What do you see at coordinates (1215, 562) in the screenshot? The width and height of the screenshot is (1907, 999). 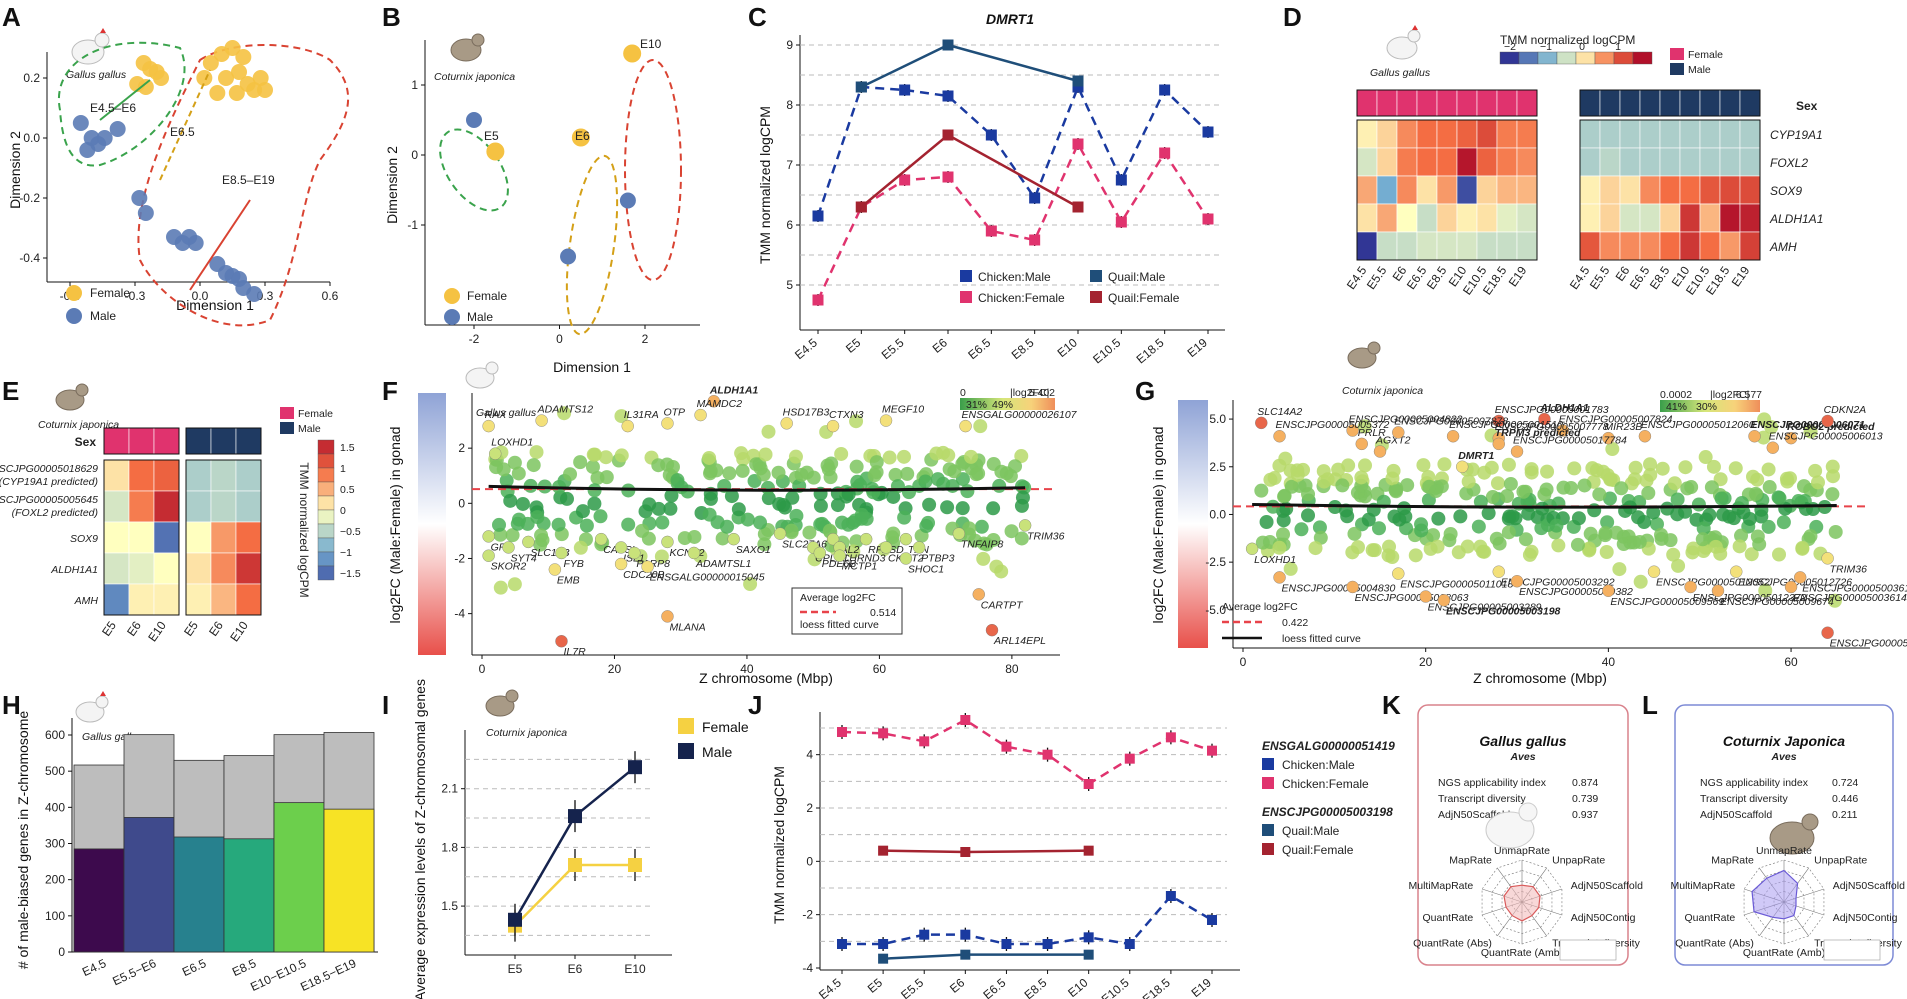 I see `g-ytick-label-3: -2.5` at bounding box center [1215, 562].